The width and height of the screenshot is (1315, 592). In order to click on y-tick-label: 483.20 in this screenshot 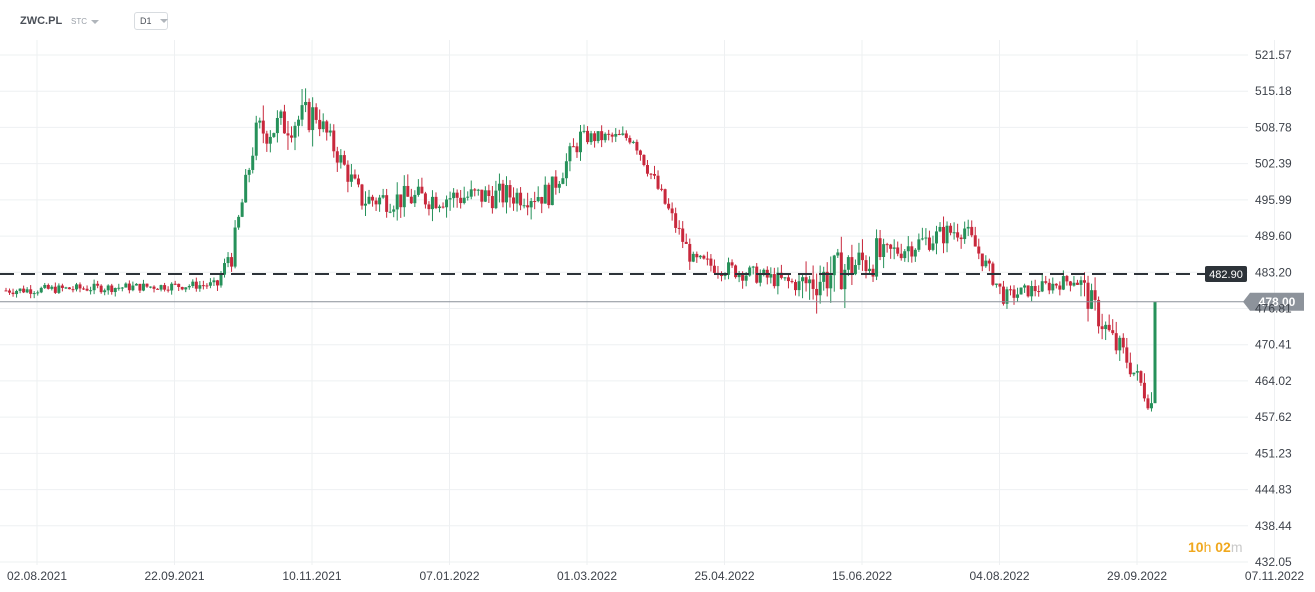, I will do `click(1273, 272)`.